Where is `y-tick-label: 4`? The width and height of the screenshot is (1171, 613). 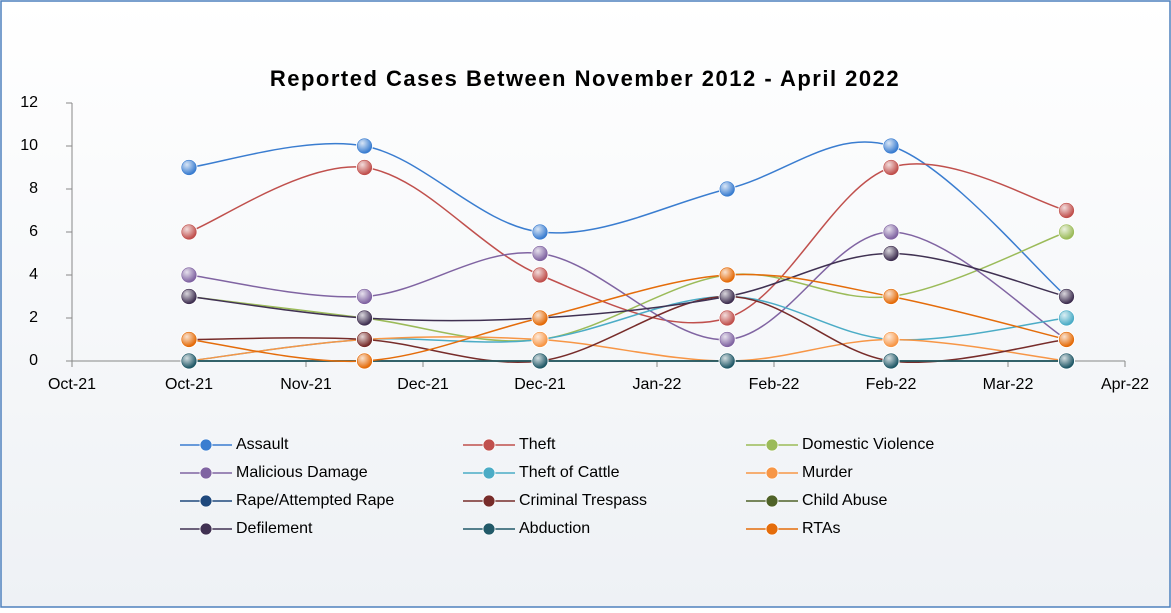 y-tick-label: 4 is located at coordinates (33, 274).